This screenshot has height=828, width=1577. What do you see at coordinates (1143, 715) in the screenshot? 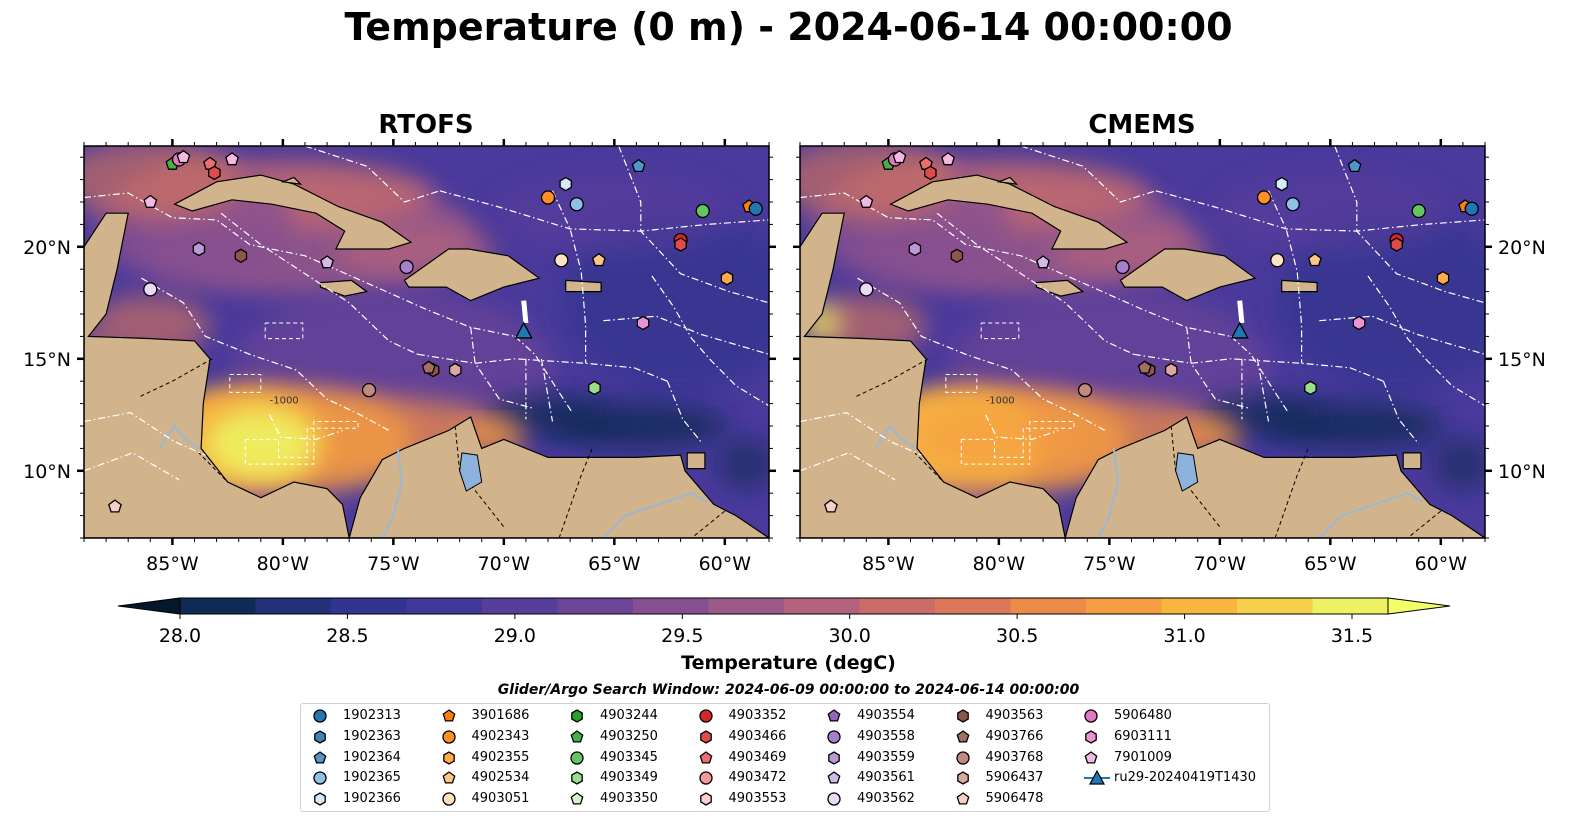
I see `legend-label: 5906480` at bounding box center [1143, 715].